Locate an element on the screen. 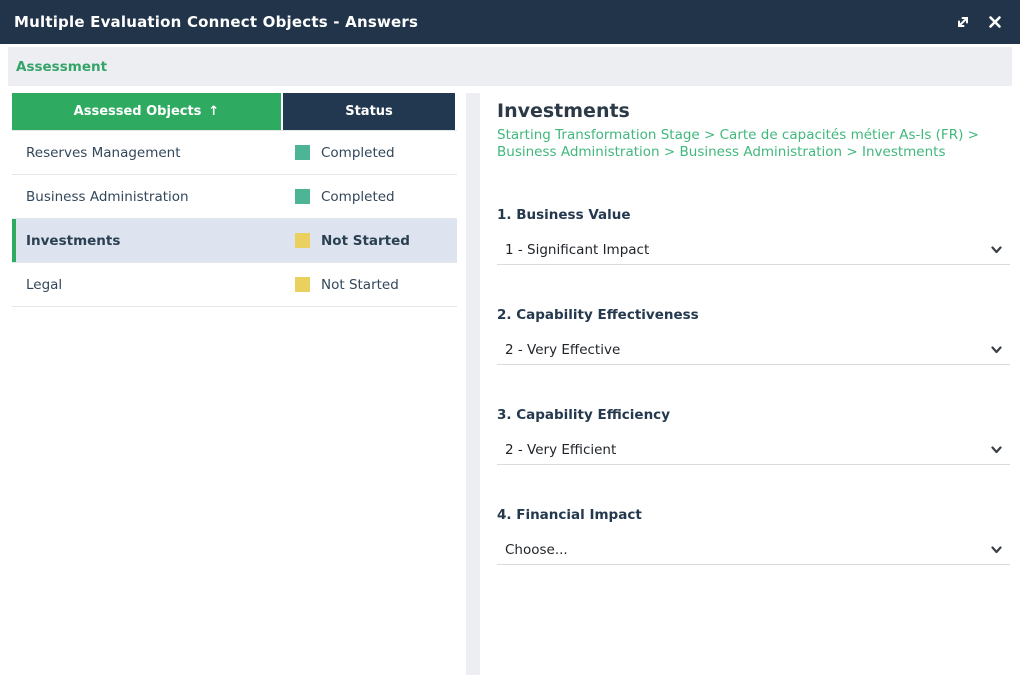 This screenshot has width=1020, height=675. sort-ascending-icon: ↑ is located at coordinates (214, 111).